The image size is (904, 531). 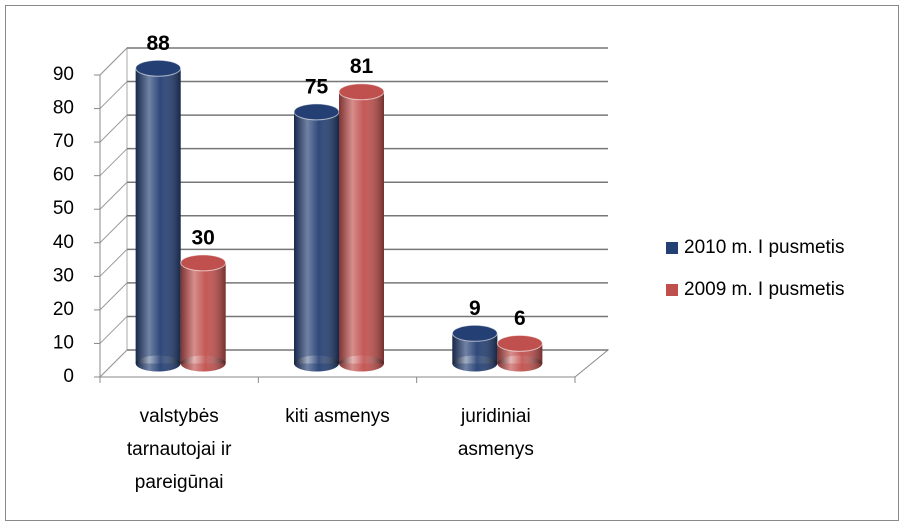 What do you see at coordinates (63, 275) in the screenshot?
I see `y-tick-label: 30` at bounding box center [63, 275].